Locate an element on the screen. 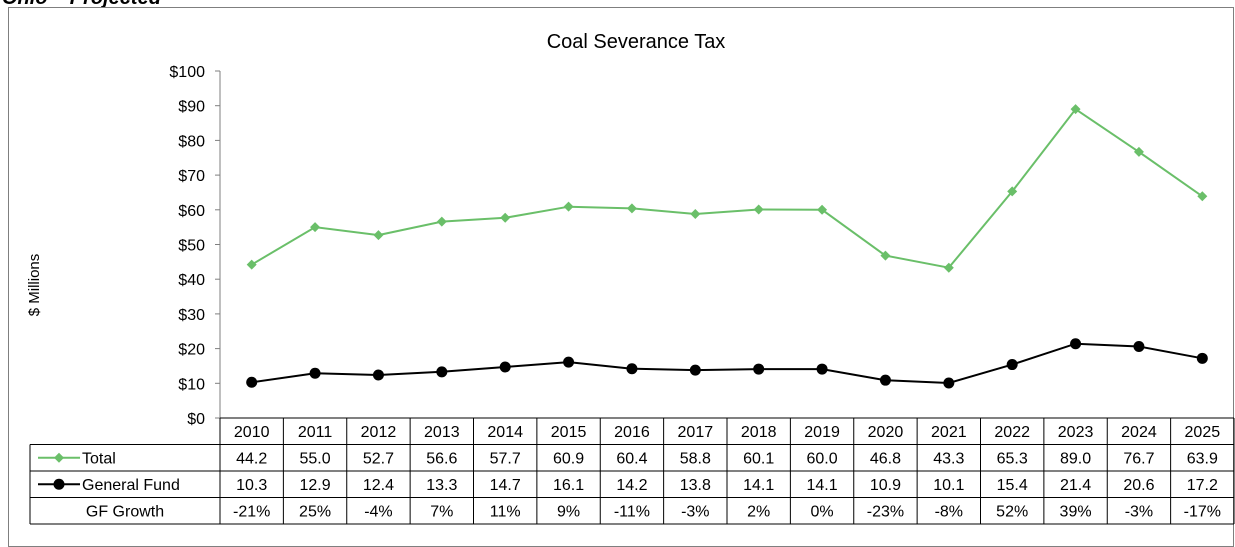 Image resolution: width=1235 pixels, height=547 pixels. table-cell: 9% is located at coordinates (568, 512).